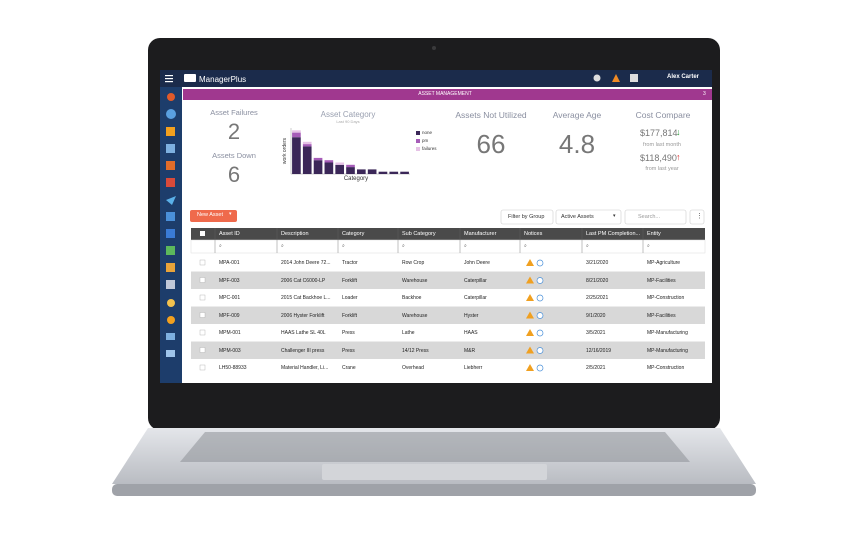 The width and height of the screenshot is (868, 540). What do you see at coordinates (229, 234) in the screenshot?
I see `column-header: Asset ID` at bounding box center [229, 234].